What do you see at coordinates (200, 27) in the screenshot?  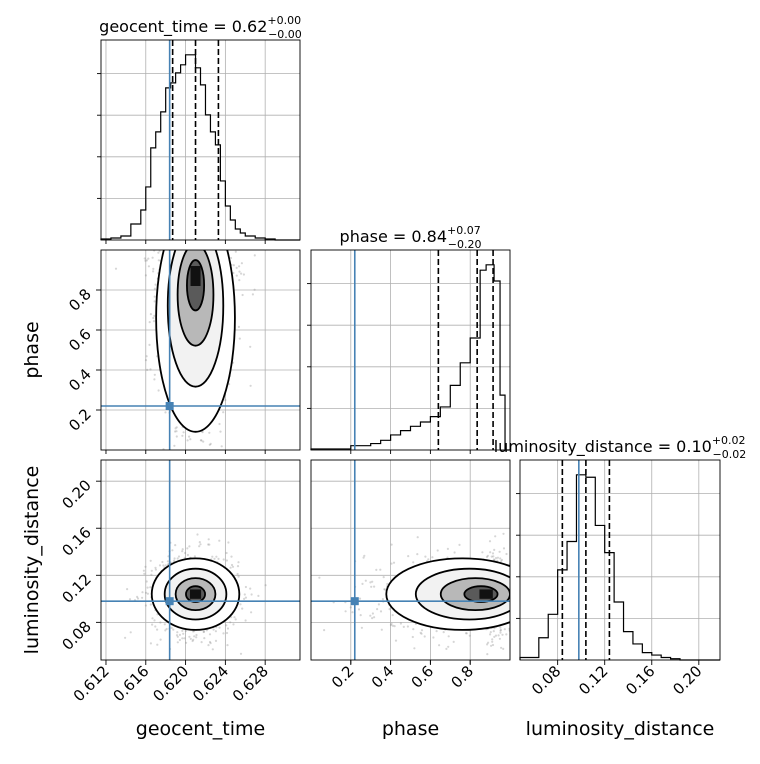 I see `panel-title-geocent_time: geocent_time = 0.62+0.00 −0.00` at bounding box center [200, 27].